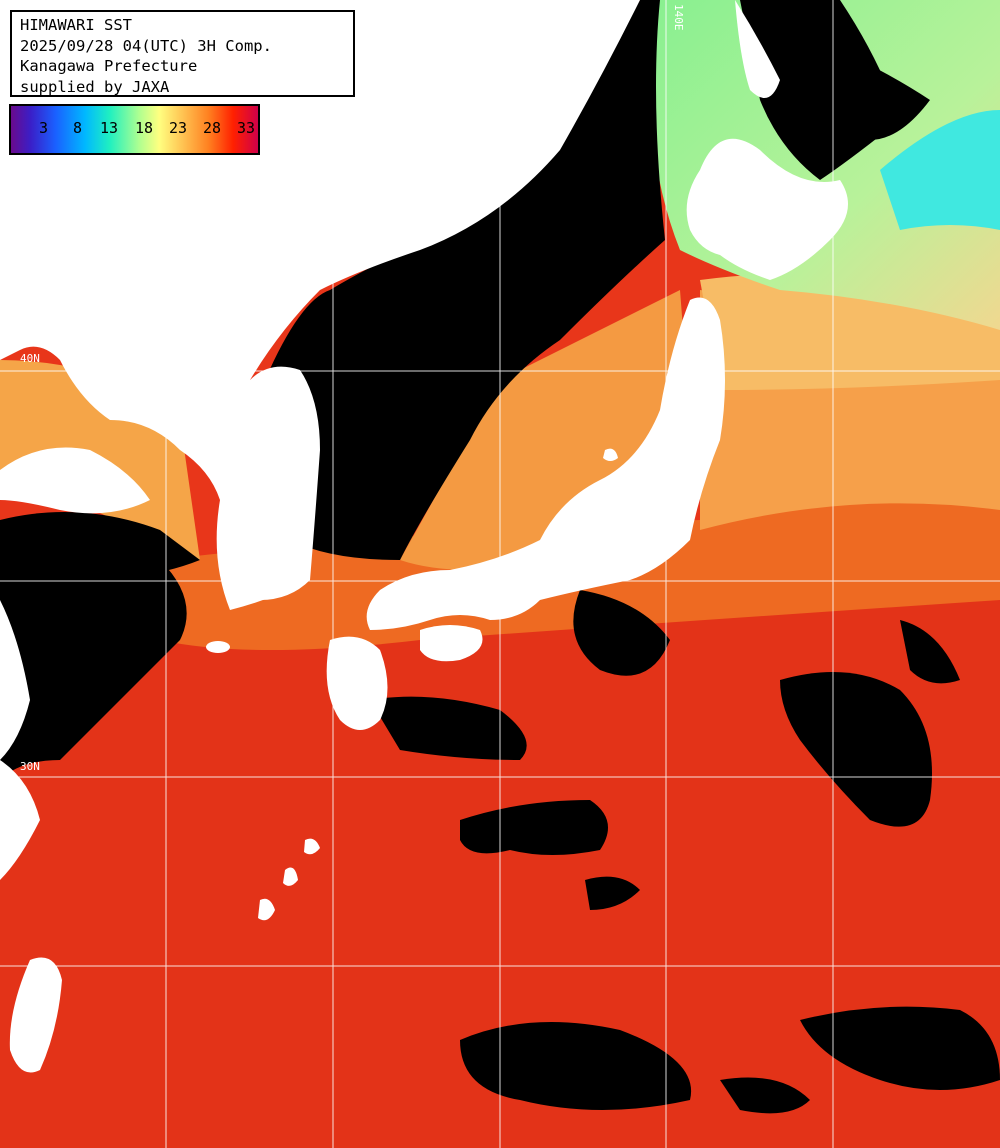 The height and width of the screenshot is (1148, 1000). I want to click on land-taiwan, so click(36, 1015).